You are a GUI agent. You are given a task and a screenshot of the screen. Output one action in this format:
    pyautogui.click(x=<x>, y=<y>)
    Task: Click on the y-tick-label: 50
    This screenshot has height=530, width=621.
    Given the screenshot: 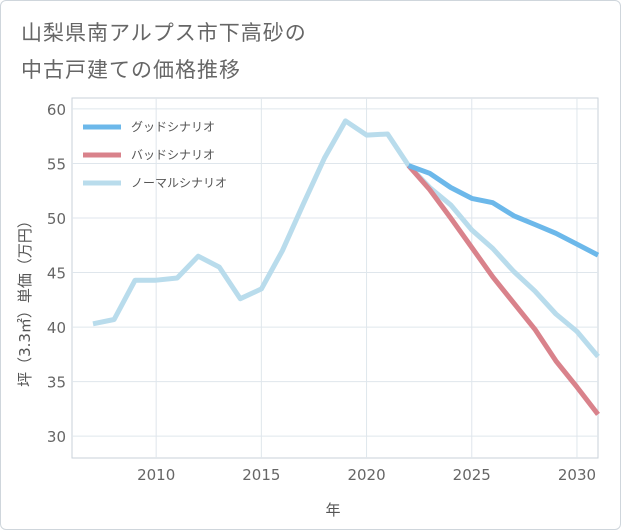 What is the action you would take?
    pyautogui.click(x=56, y=219)
    